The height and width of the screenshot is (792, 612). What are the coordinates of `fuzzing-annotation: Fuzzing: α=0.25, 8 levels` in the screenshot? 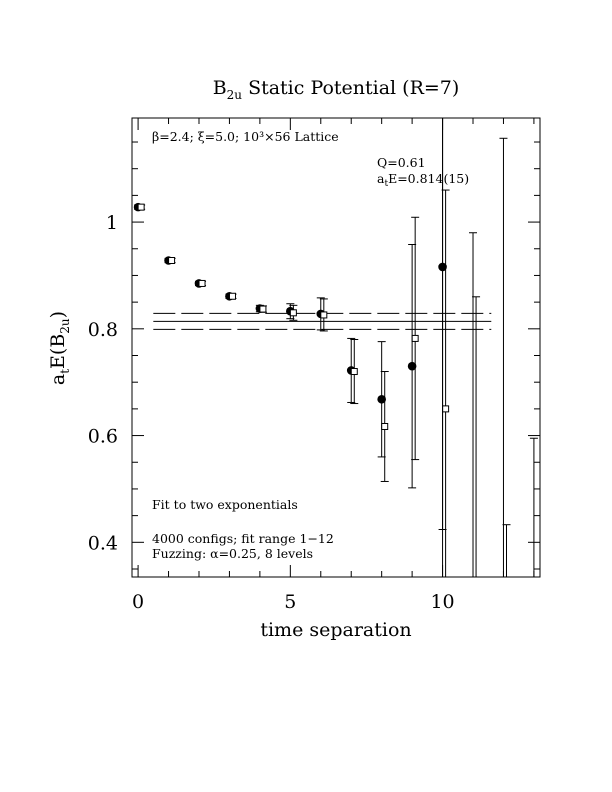 It's located at (232, 553).